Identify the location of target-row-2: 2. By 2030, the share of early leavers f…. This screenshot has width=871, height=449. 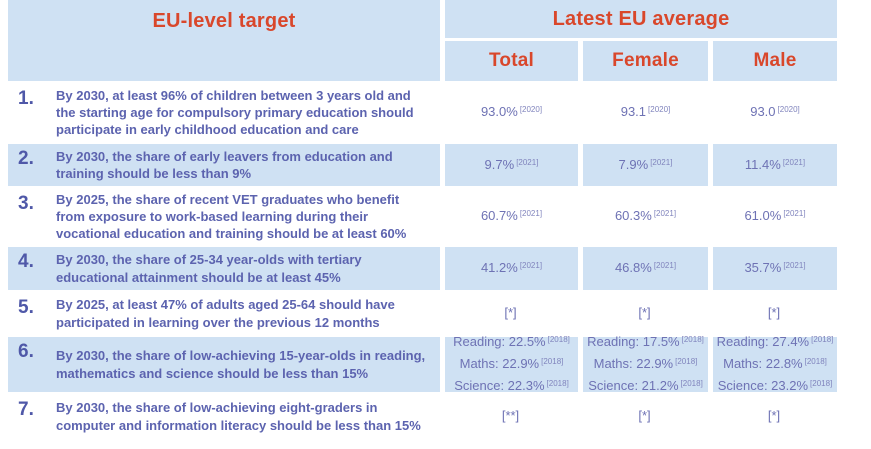
(224, 165).